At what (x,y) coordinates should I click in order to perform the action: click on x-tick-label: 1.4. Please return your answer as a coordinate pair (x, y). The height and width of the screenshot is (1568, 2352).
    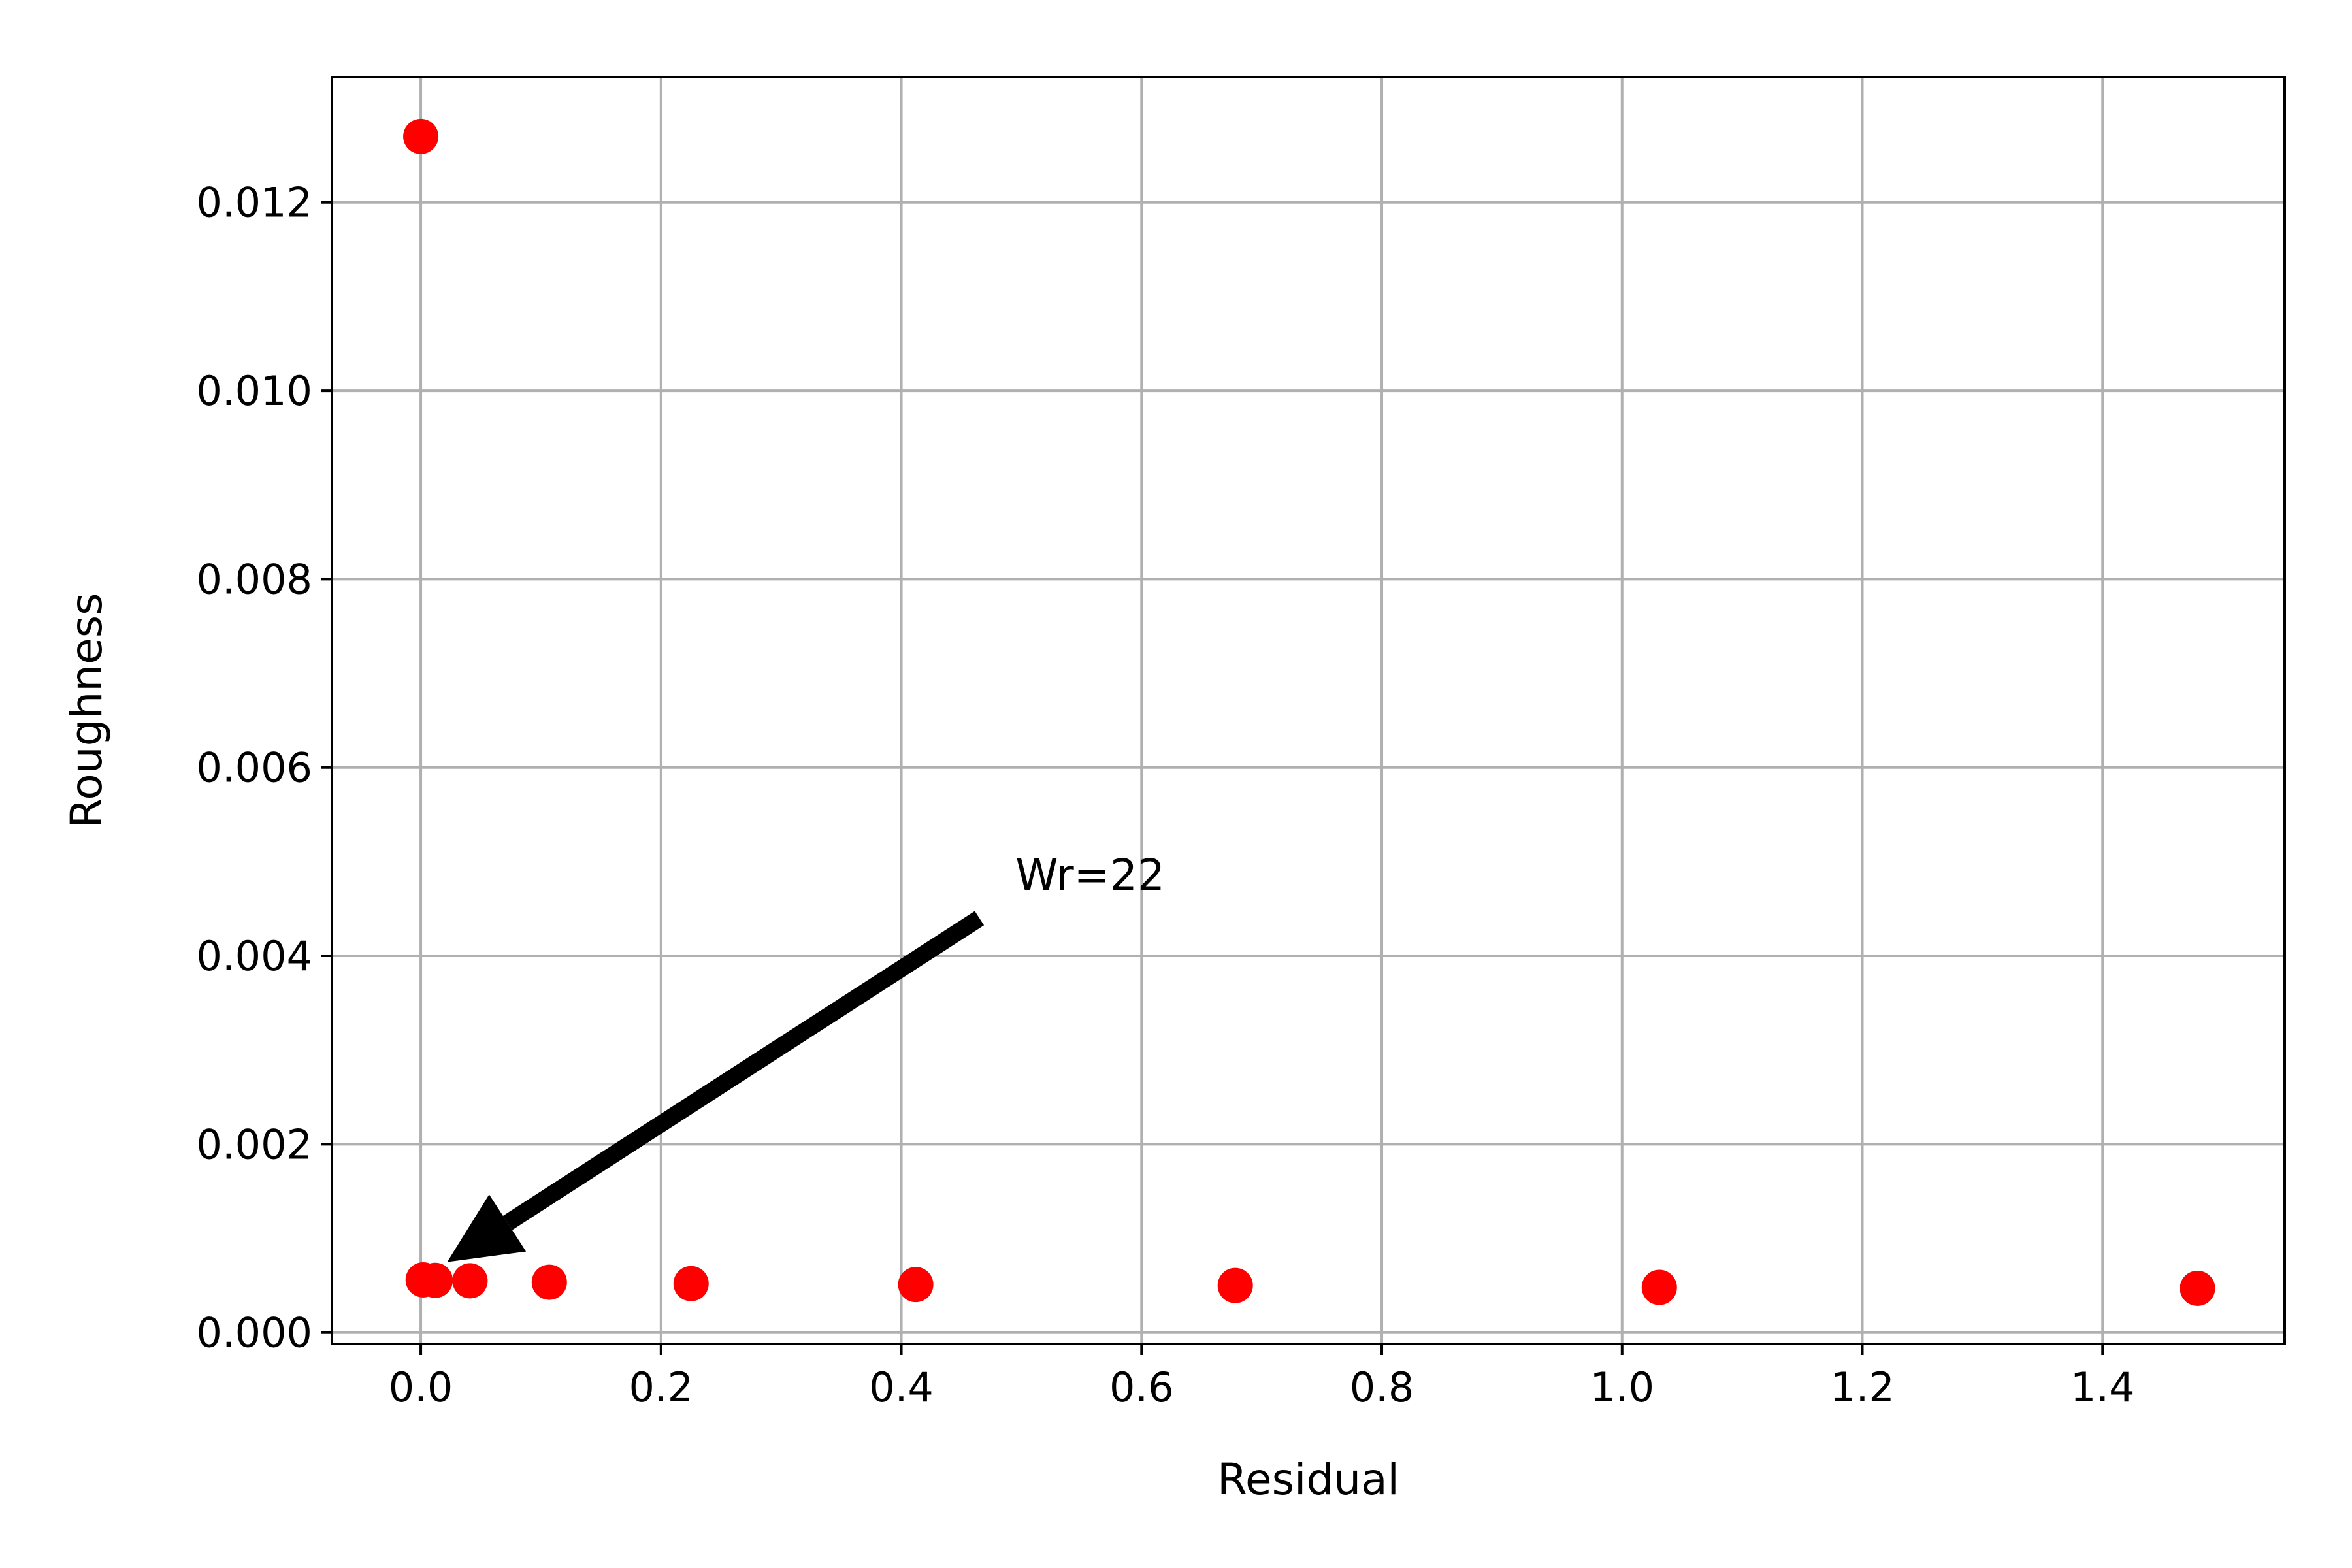
    Looking at the image, I should click on (2102, 1387).